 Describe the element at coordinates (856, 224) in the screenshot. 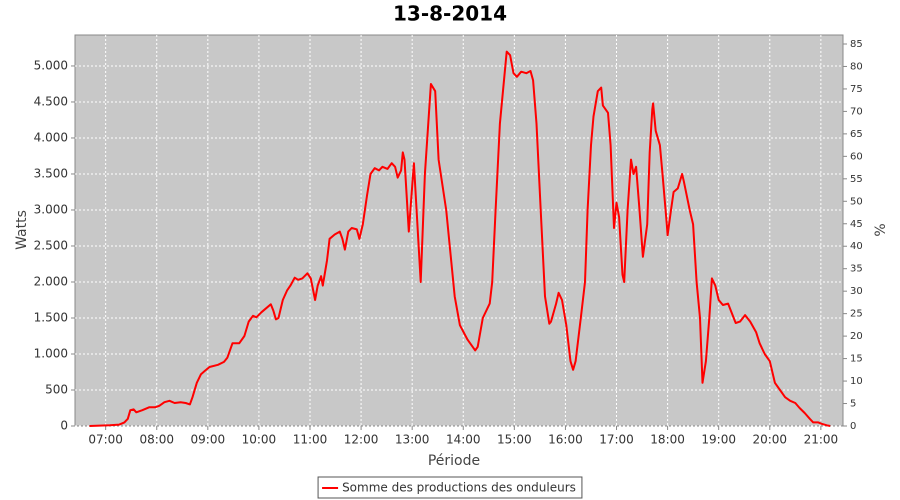

I see `y2-tick-label: 45` at that location.